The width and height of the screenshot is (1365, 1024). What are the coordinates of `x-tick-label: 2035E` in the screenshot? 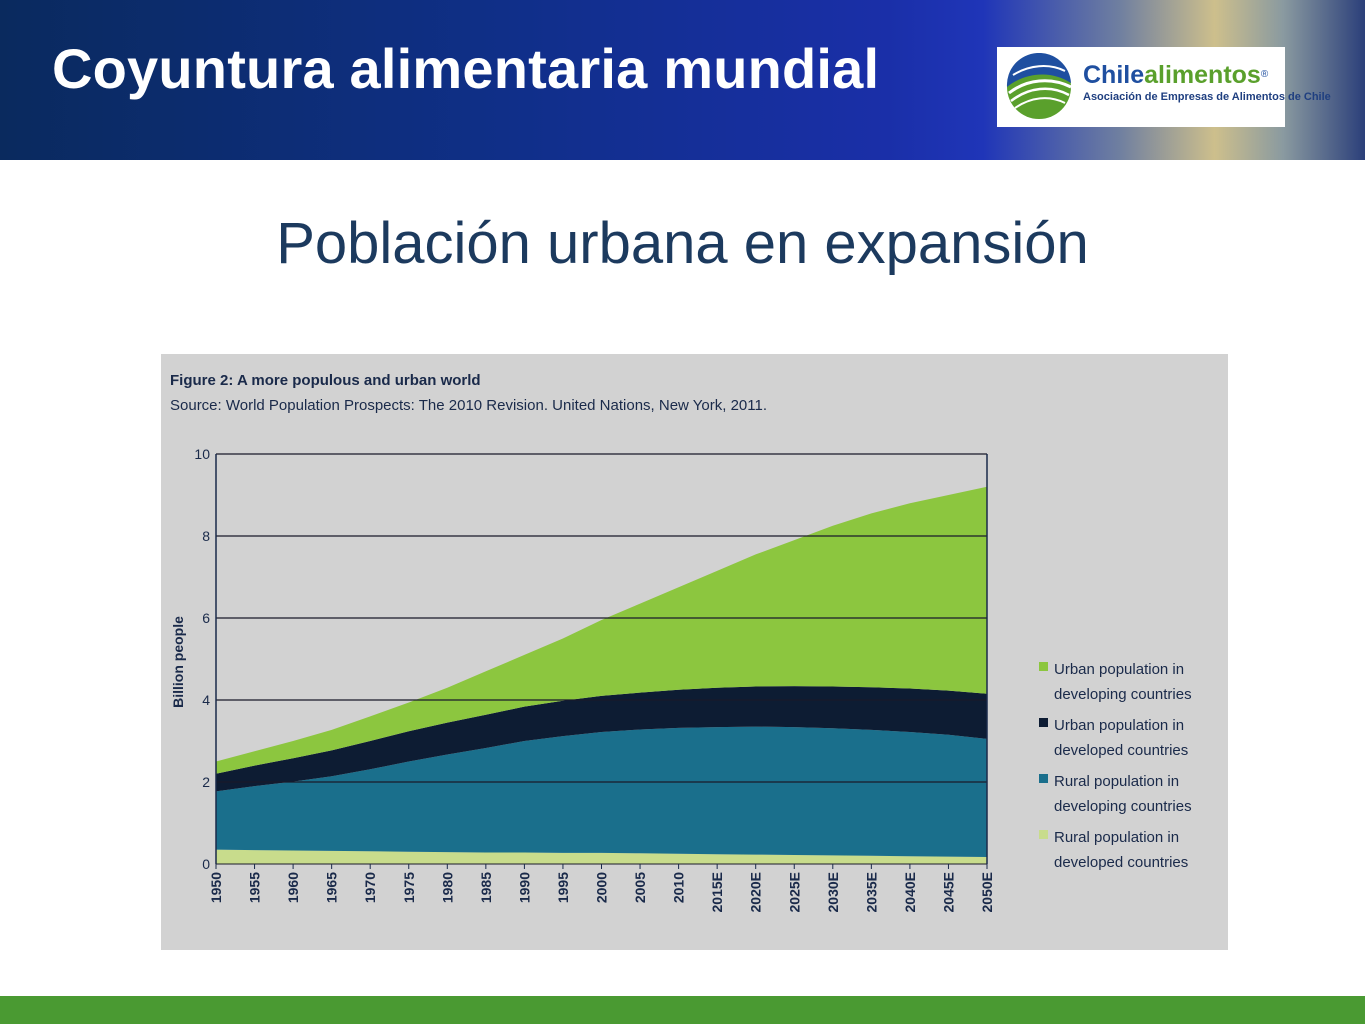 It's located at (871, 892).